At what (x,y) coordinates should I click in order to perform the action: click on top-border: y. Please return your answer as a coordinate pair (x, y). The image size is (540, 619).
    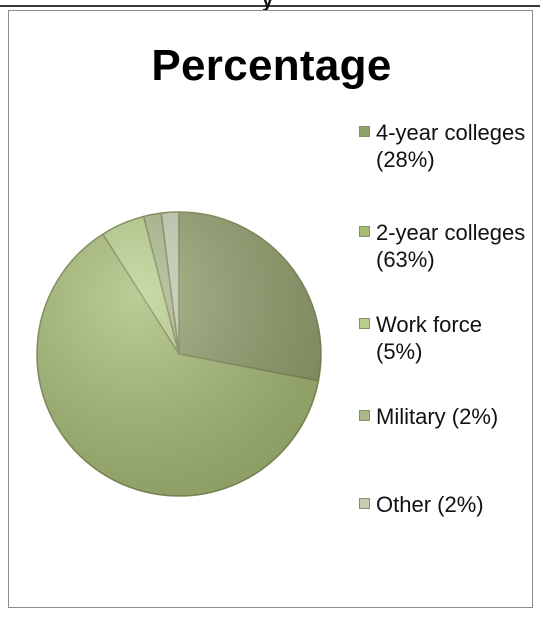
    Looking at the image, I should click on (270, 6).